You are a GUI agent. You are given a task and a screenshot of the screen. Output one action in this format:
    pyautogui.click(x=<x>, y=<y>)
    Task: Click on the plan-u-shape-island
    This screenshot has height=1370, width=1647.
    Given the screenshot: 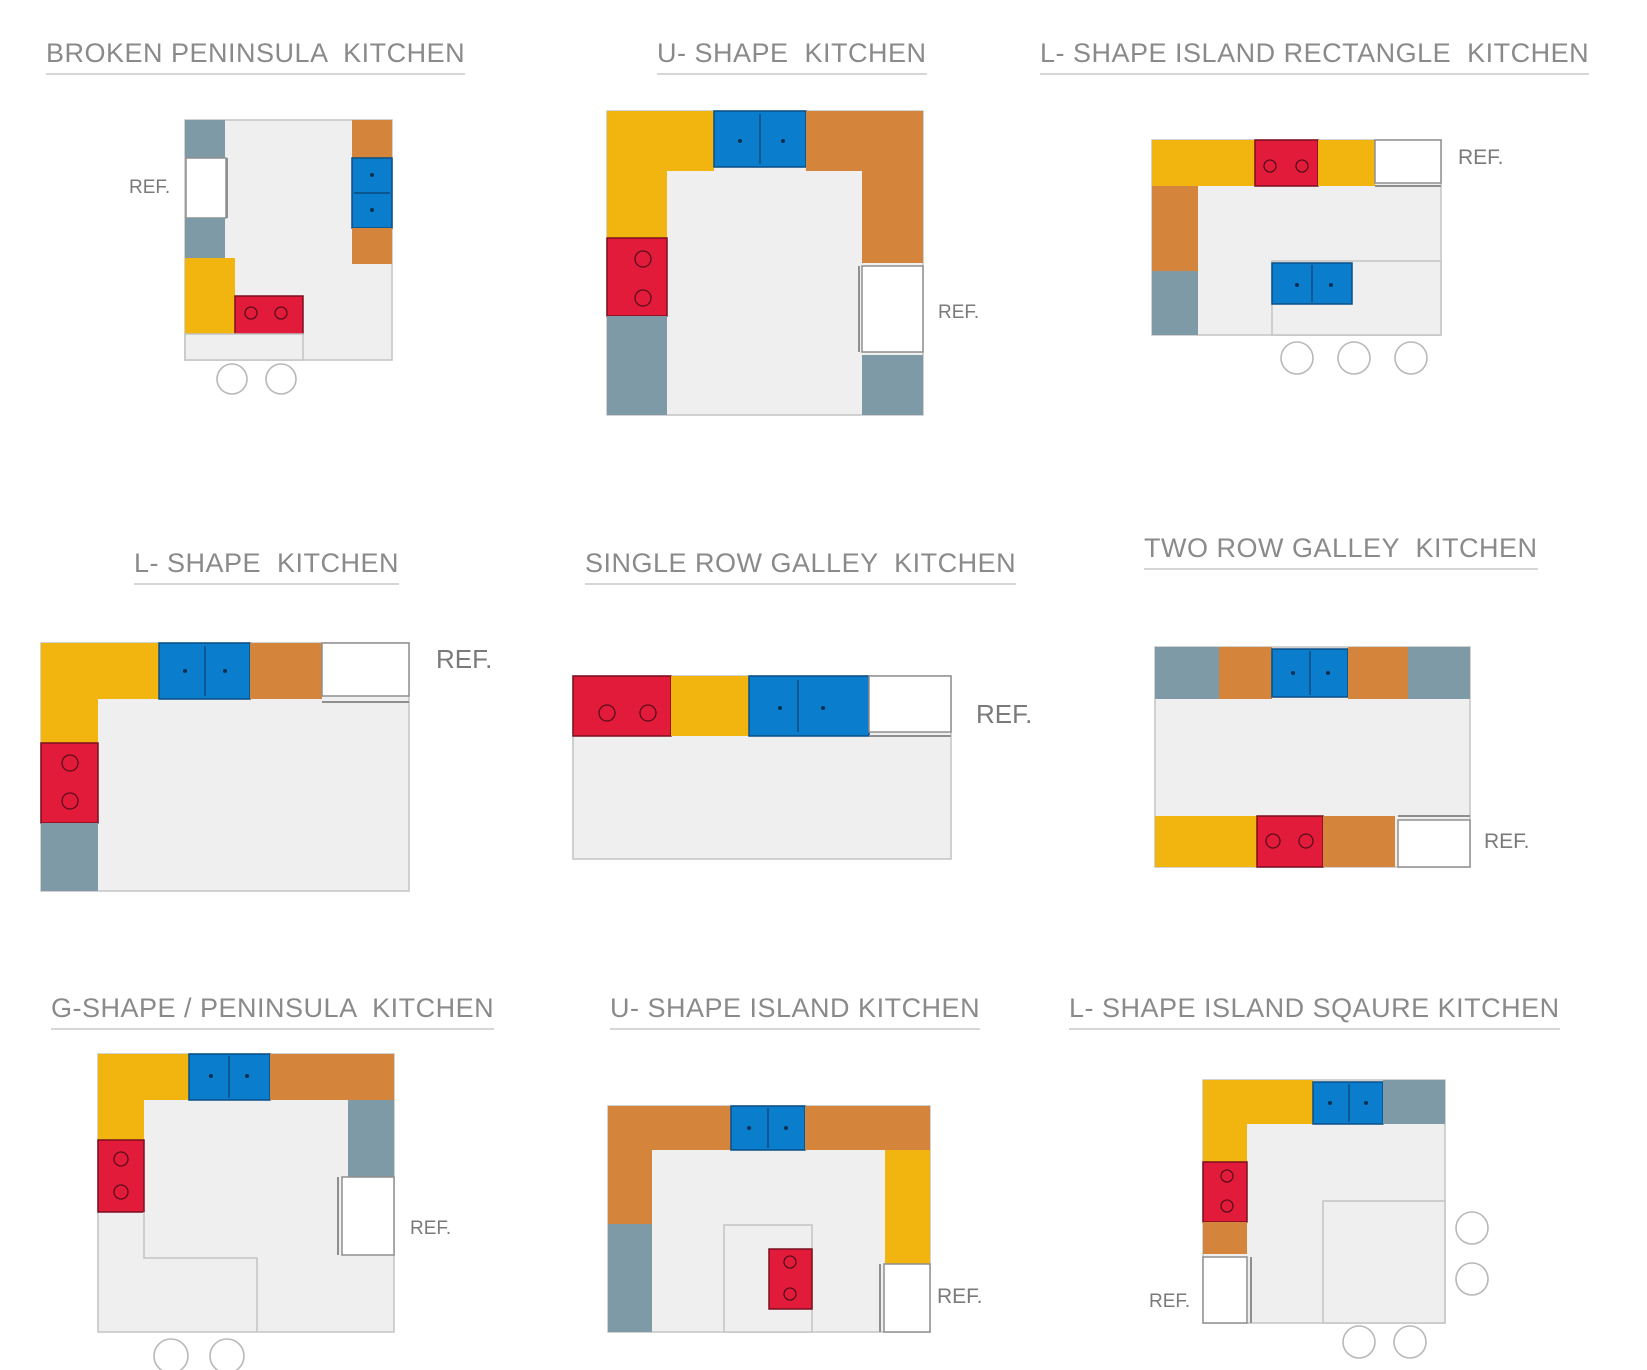 What is the action you would take?
    pyautogui.click(x=769, y=1219)
    